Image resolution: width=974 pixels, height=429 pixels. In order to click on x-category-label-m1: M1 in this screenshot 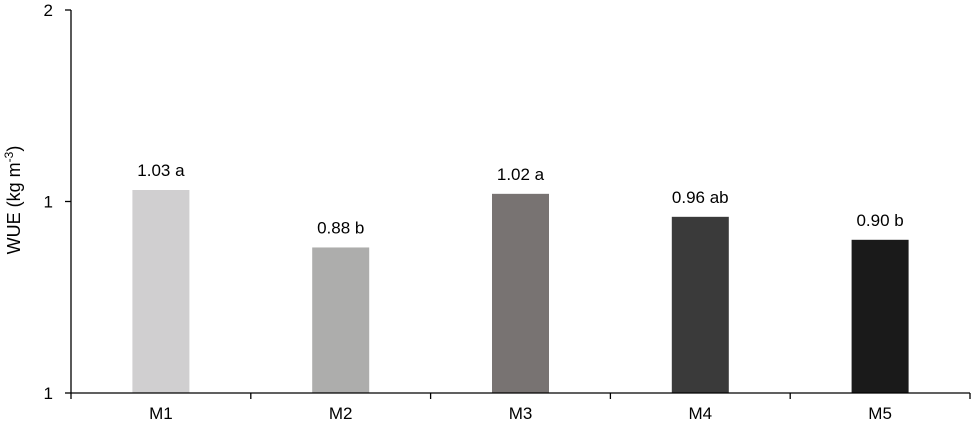, I will do `click(161, 413)`.